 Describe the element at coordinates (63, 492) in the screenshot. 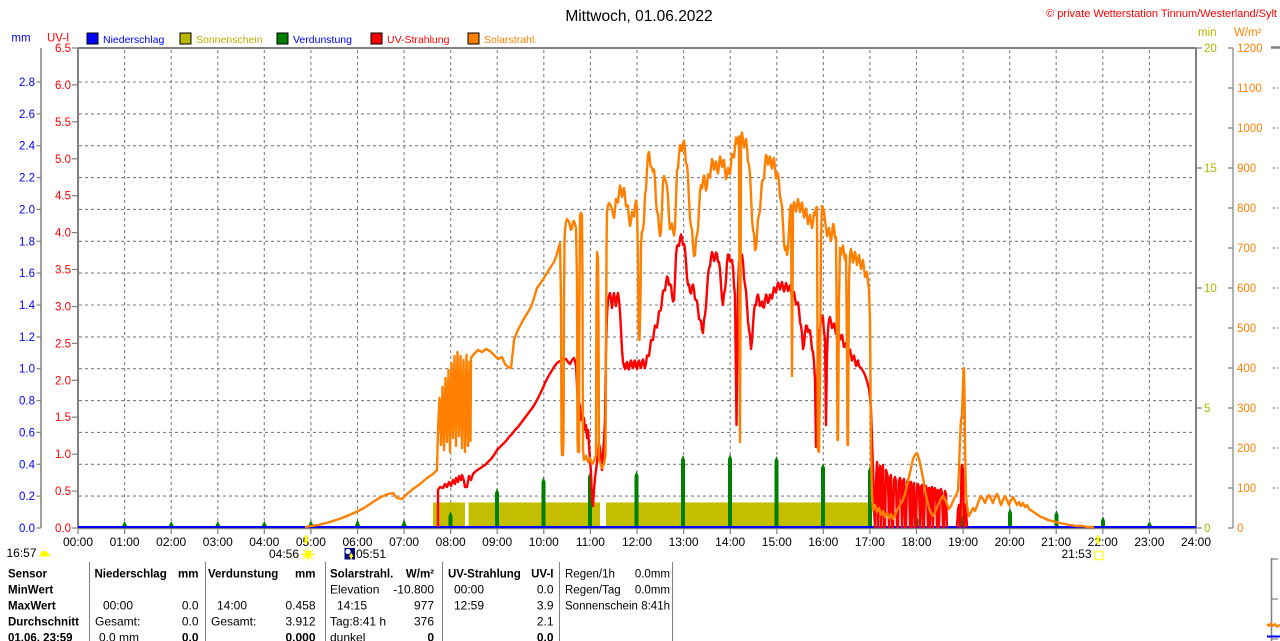

I see `svg-text: 0.5` at that location.